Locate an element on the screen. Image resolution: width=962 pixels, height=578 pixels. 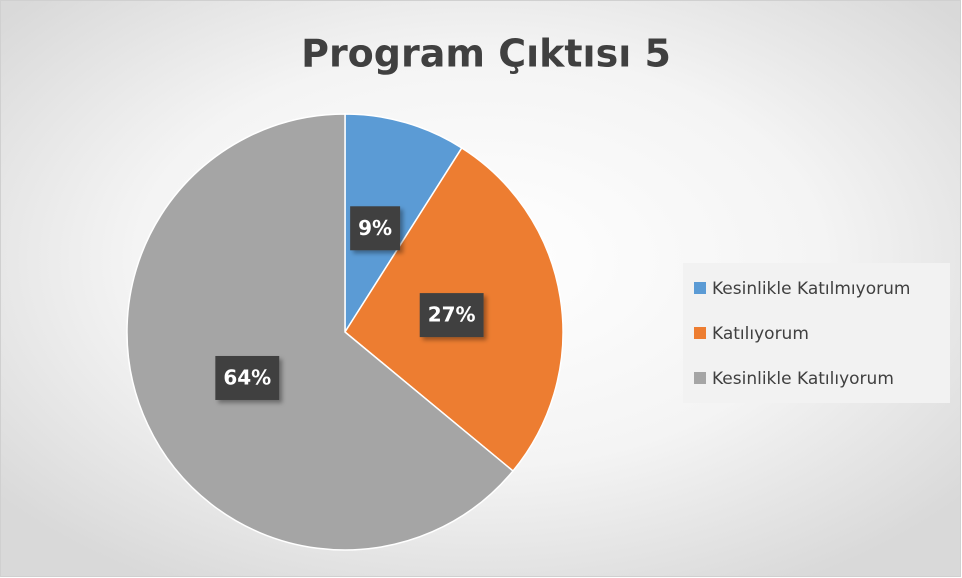
data-label: 64% is located at coordinates (247, 377).